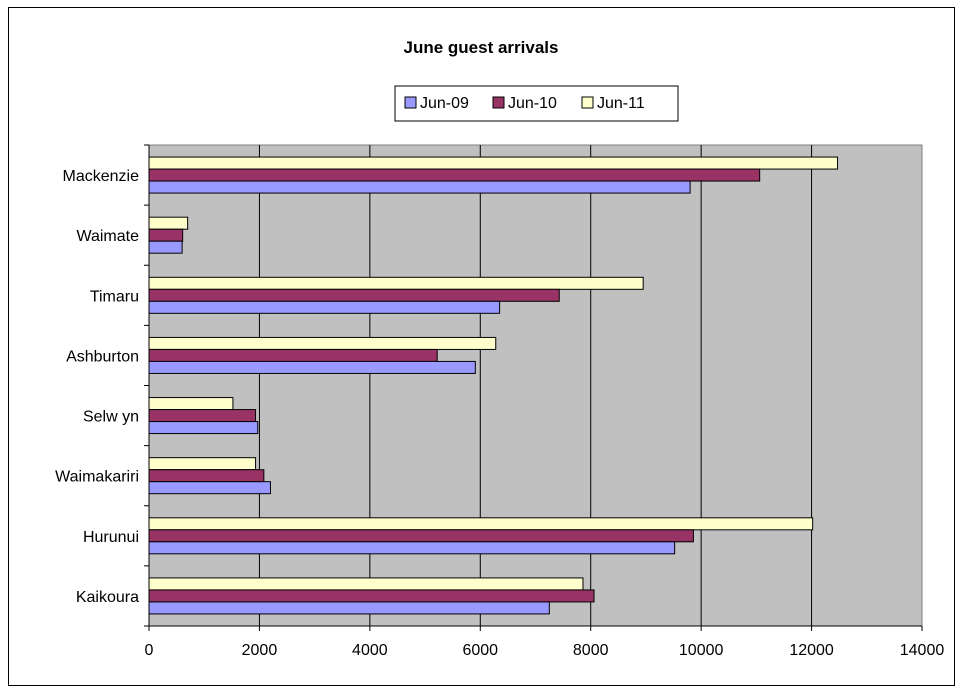  Describe the element at coordinates (107, 236) in the screenshot. I see `y-tick-label: Waimate` at that location.